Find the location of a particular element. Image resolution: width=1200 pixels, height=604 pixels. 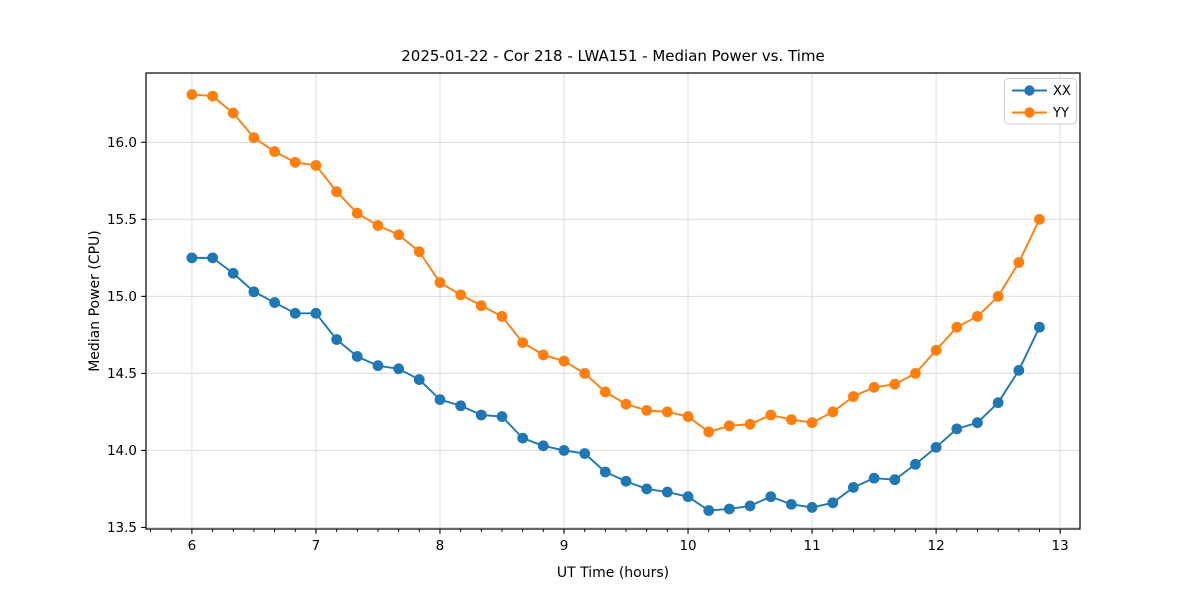

y-tick-label: 13.5 is located at coordinates (122, 528).